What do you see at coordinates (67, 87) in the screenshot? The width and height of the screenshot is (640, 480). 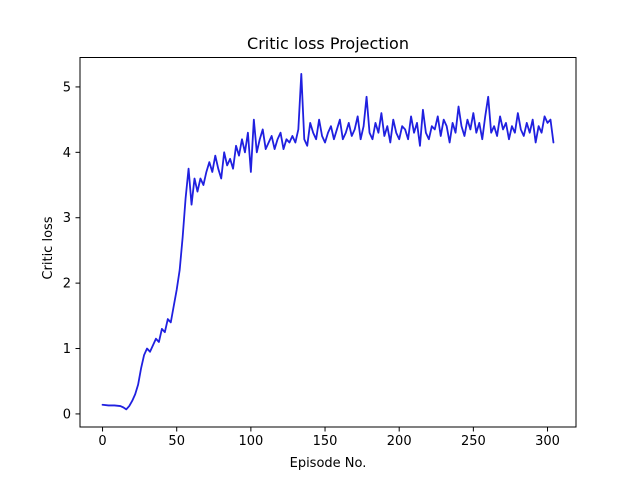 I see `y-tick-label: 5` at bounding box center [67, 87].